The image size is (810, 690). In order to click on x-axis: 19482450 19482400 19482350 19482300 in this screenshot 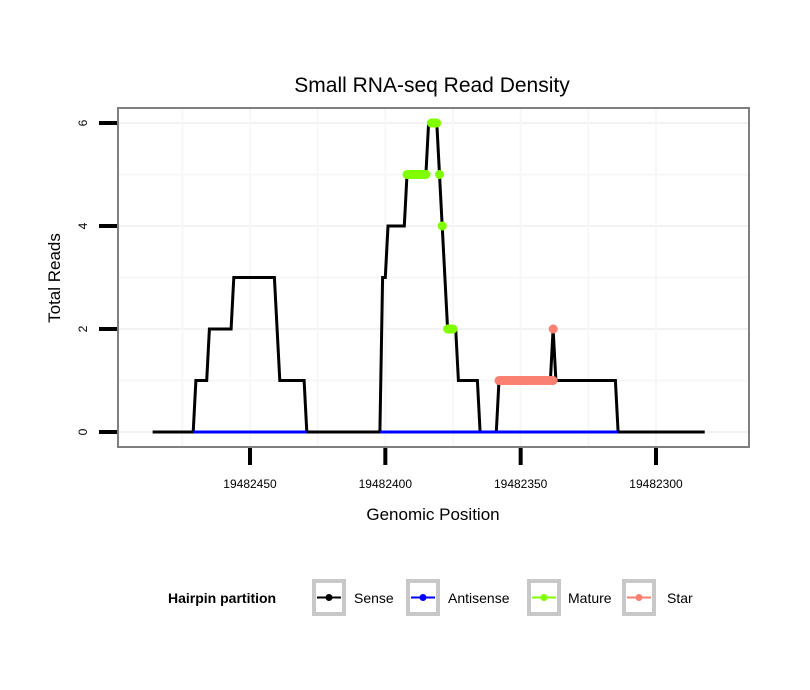, I will do `click(453, 469)`.